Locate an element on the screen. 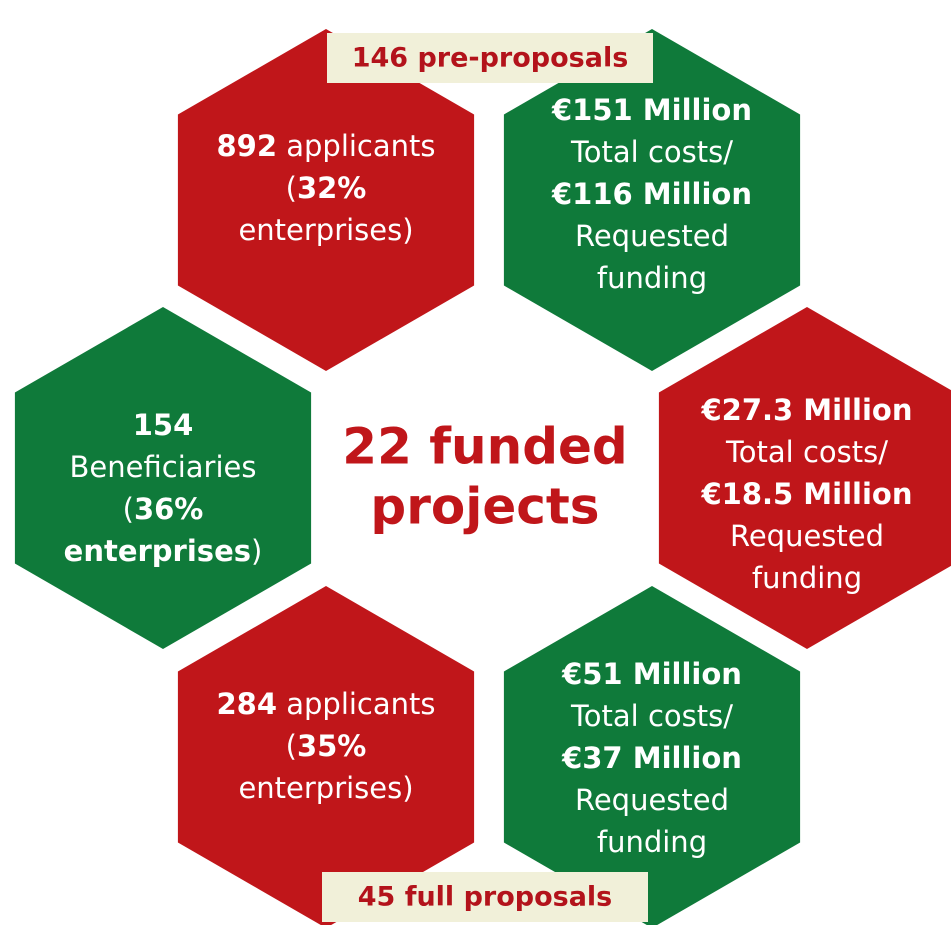 The width and height of the screenshot is (951, 925). hexagon-text: €27.3 Million is located at coordinates (806, 410).